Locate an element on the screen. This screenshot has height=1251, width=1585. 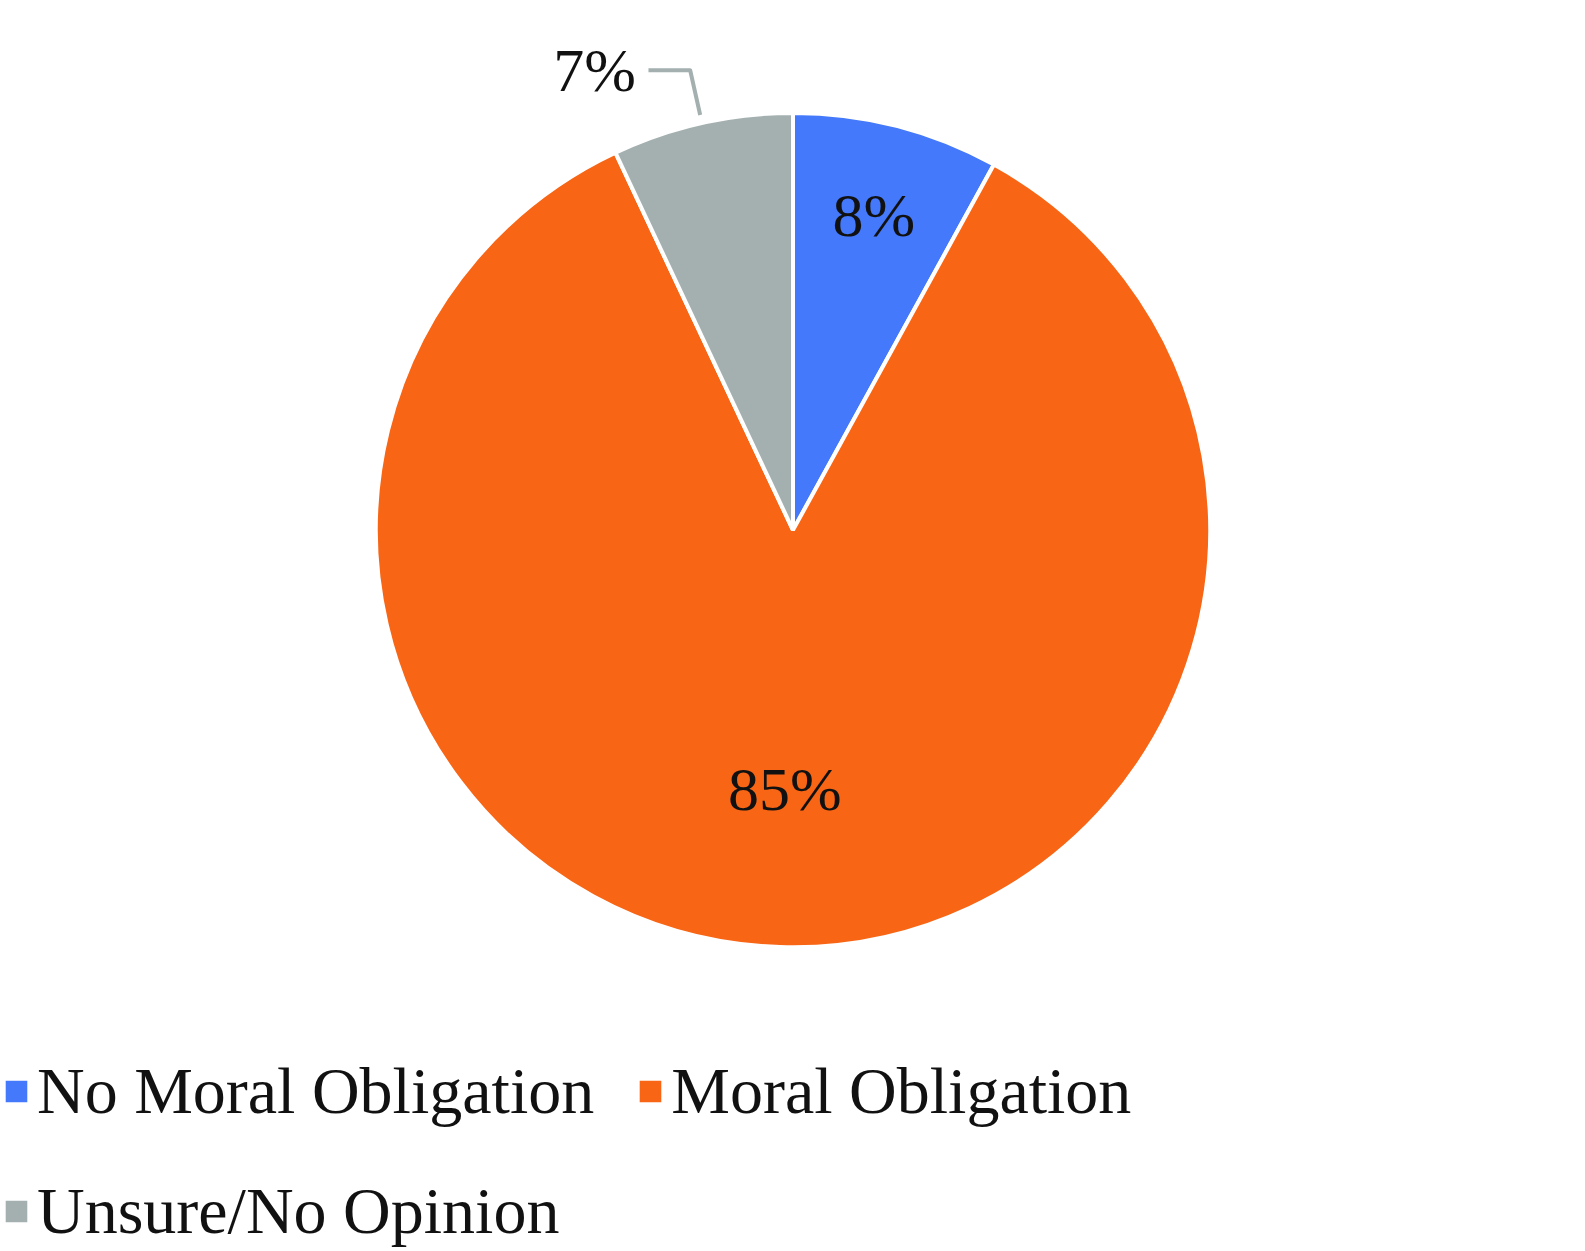
legend-label: Moral Obligation is located at coordinates (901, 1091).